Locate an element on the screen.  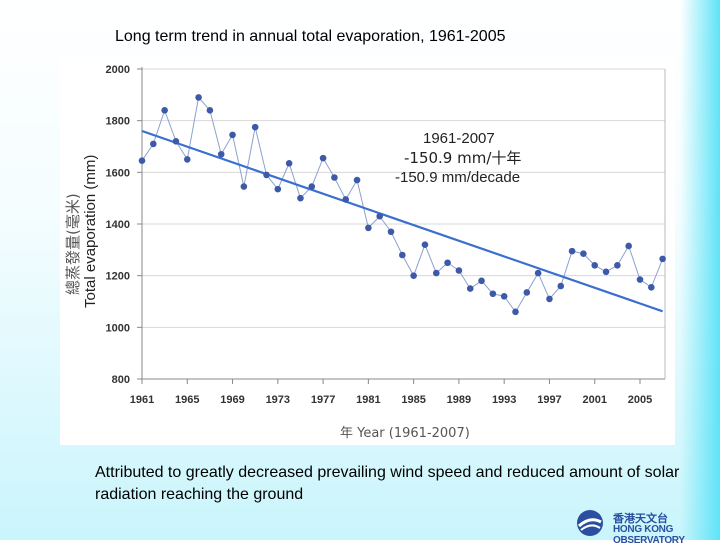
x-tick-label: 1969 is located at coordinates (232, 400).